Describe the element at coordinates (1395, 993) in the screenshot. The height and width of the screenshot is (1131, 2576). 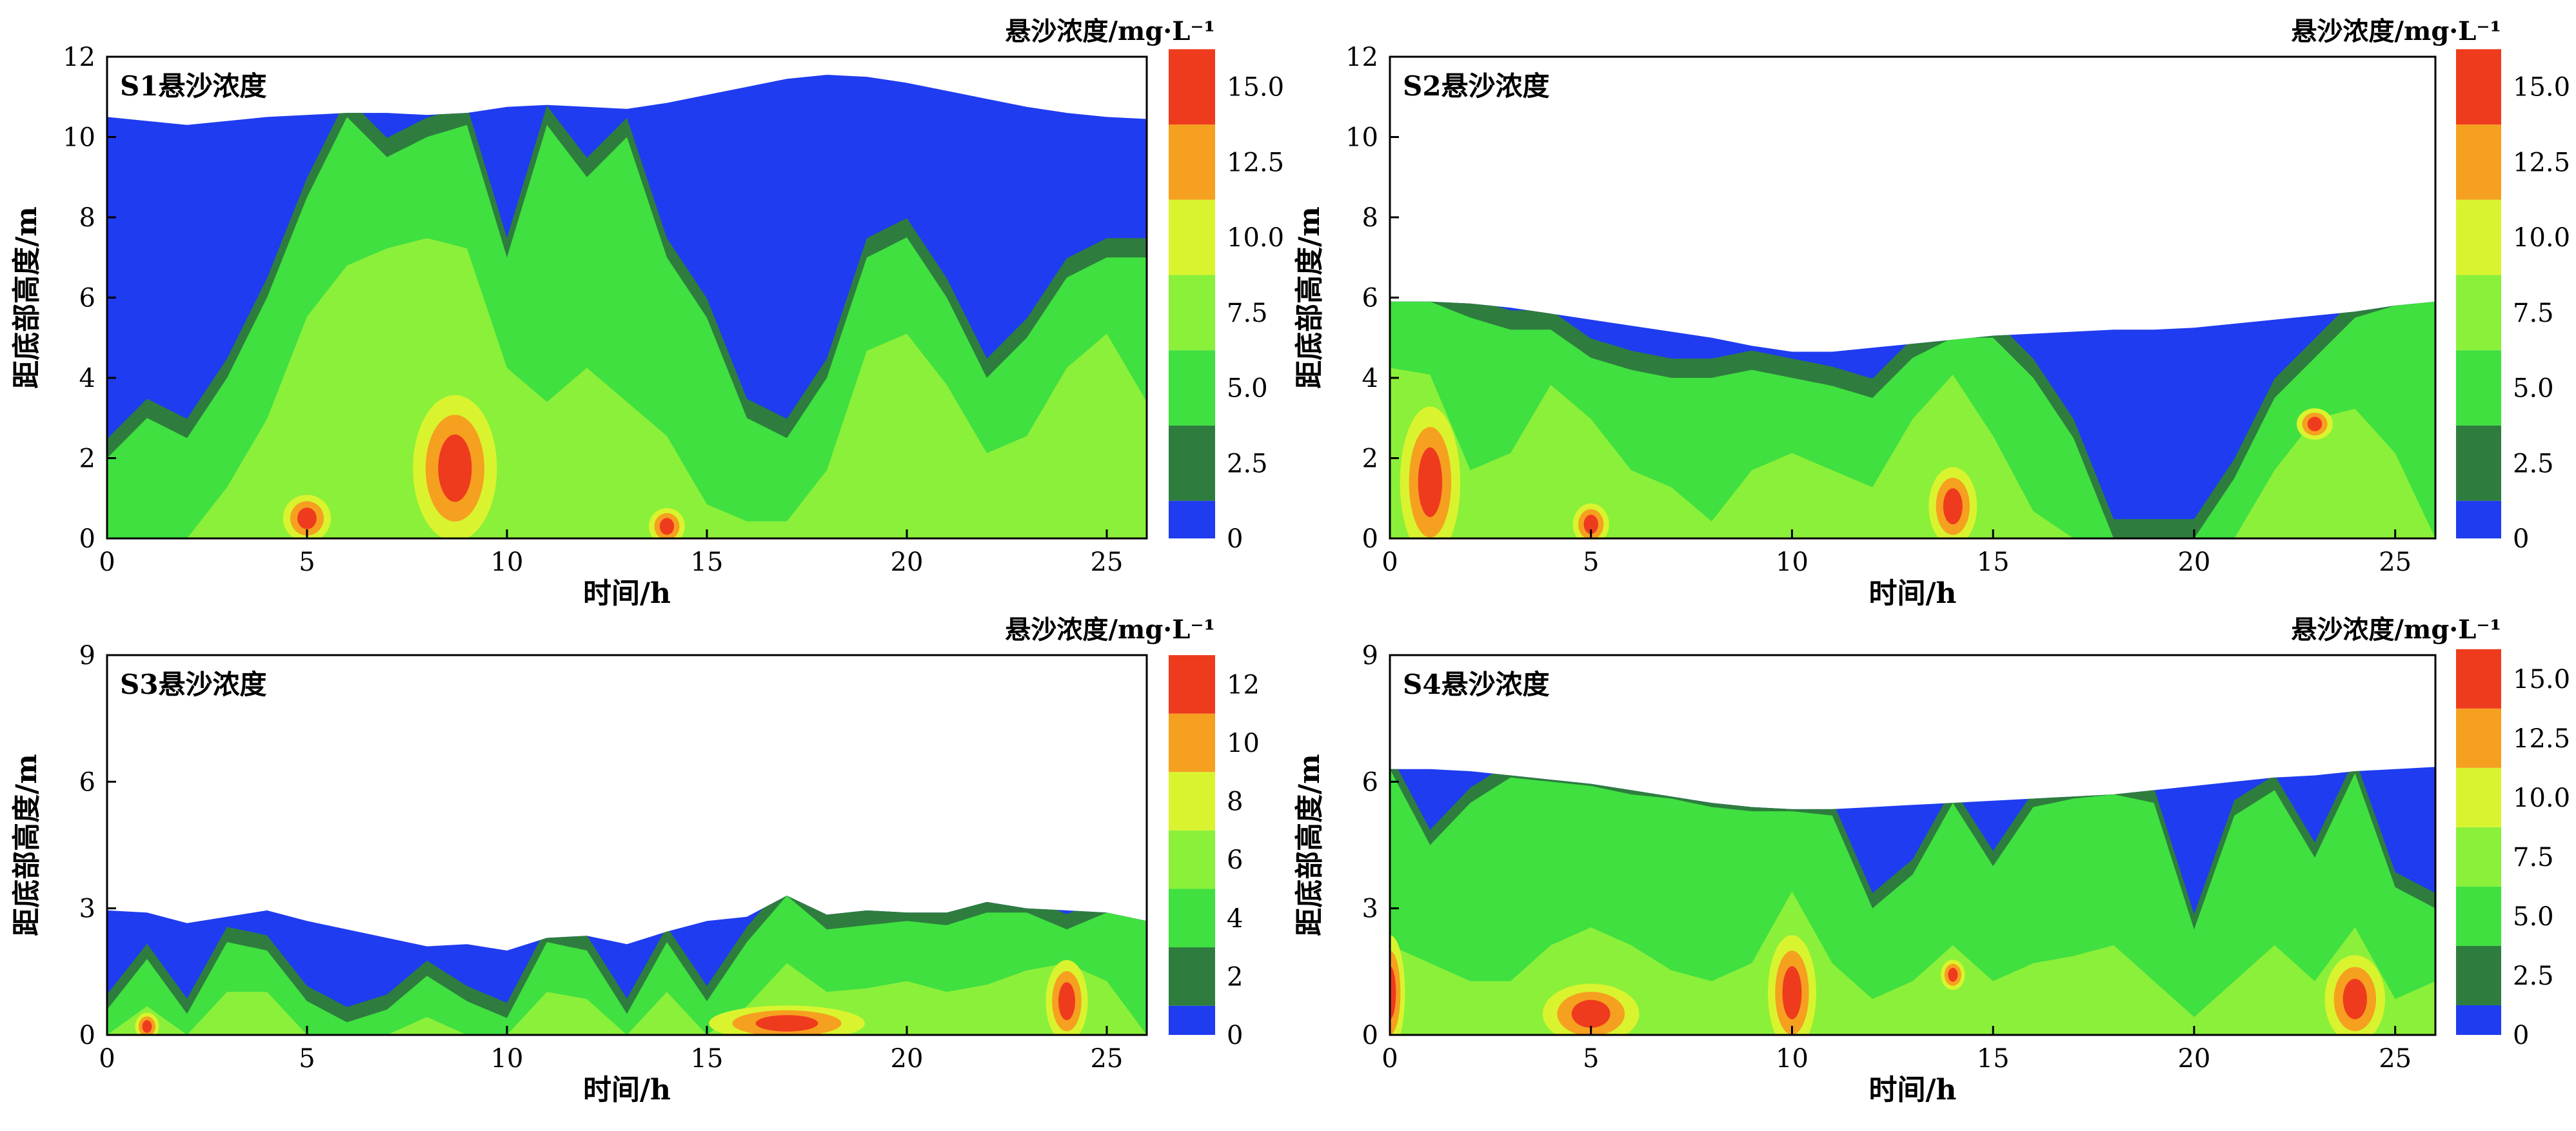
I see `hotspot-middle` at that location.